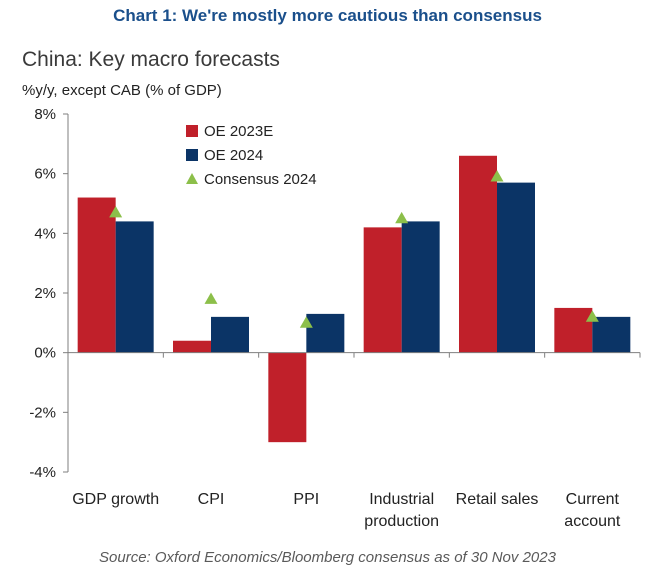  Describe the element at coordinates (401, 521) in the screenshot. I see `x-category-label: production` at that location.